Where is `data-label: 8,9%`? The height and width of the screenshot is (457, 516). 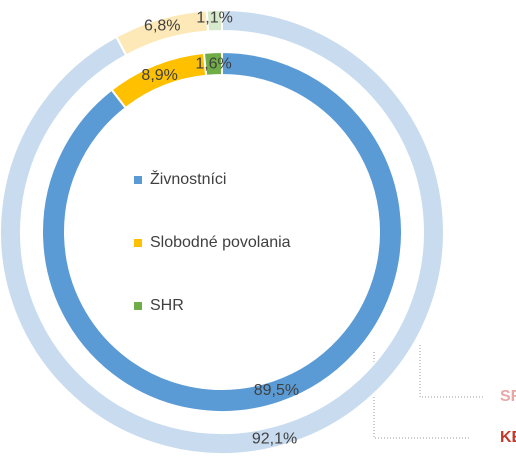
data-label: 8,9% is located at coordinates (159, 75).